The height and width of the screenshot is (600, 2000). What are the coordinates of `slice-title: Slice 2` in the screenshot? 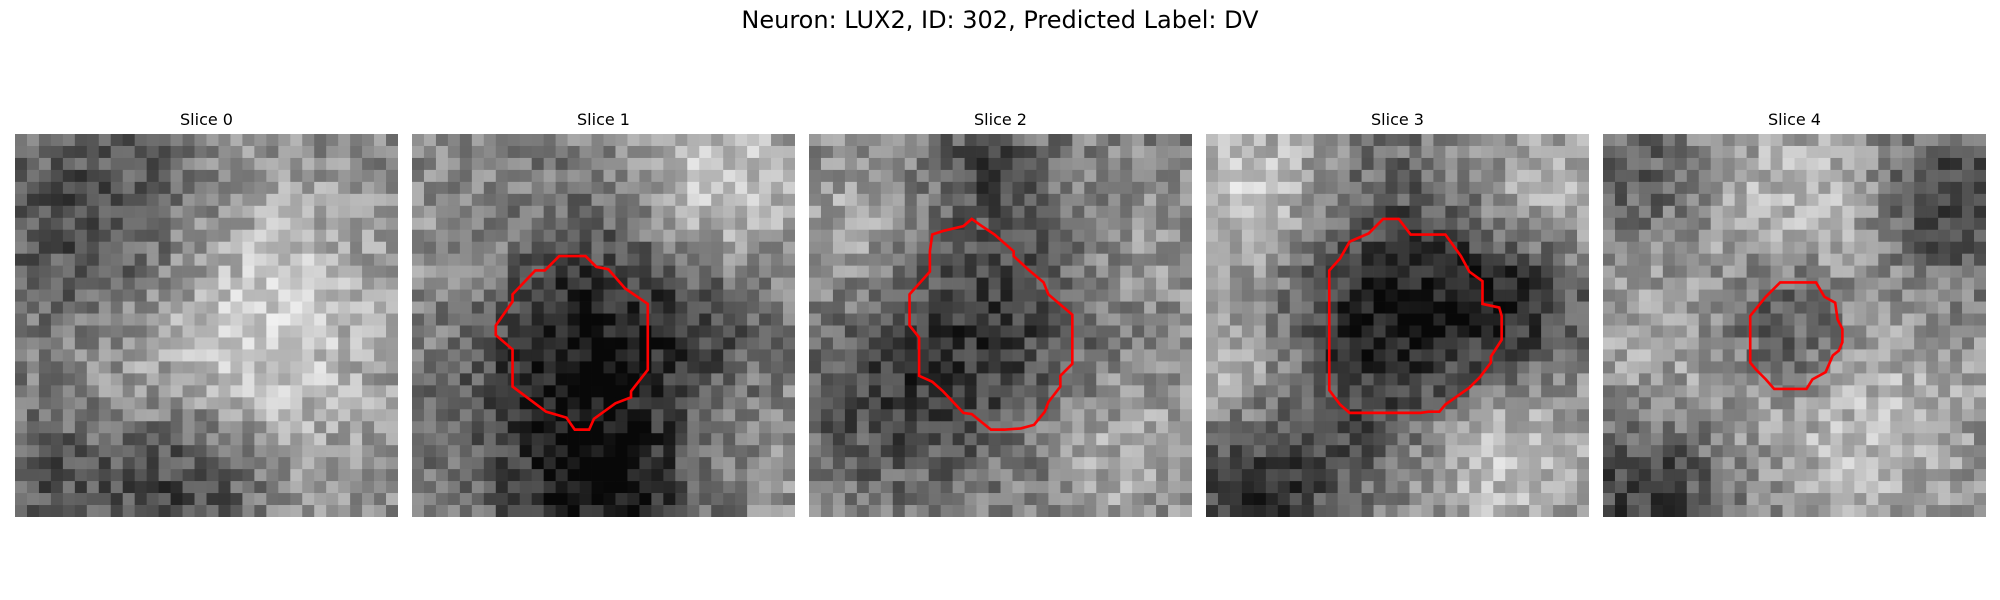 It's located at (1000, 119).